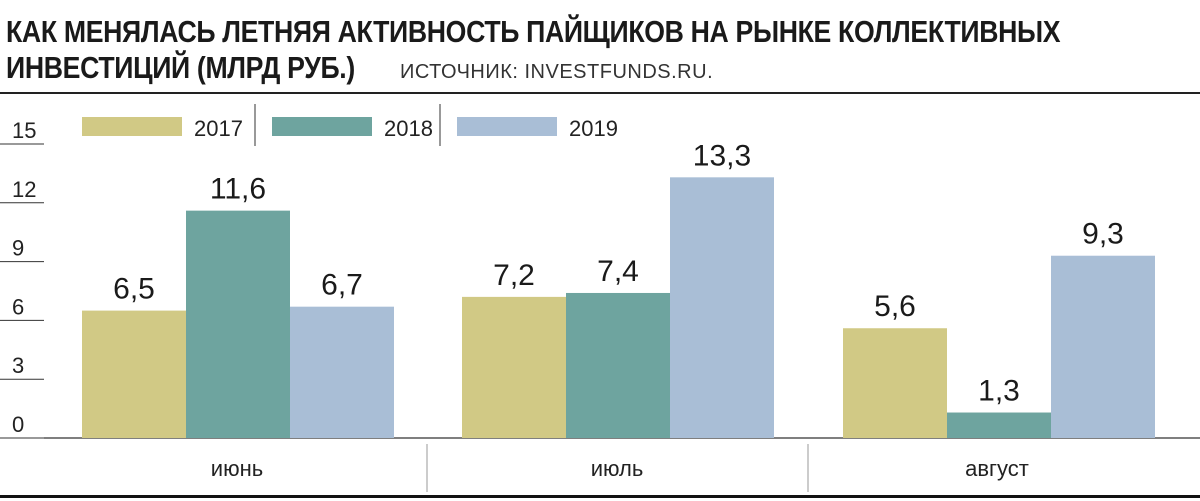 This screenshot has width=1200, height=501. What do you see at coordinates (593, 128) in the screenshot?
I see `legend-label-2019: 2019` at bounding box center [593, 128].